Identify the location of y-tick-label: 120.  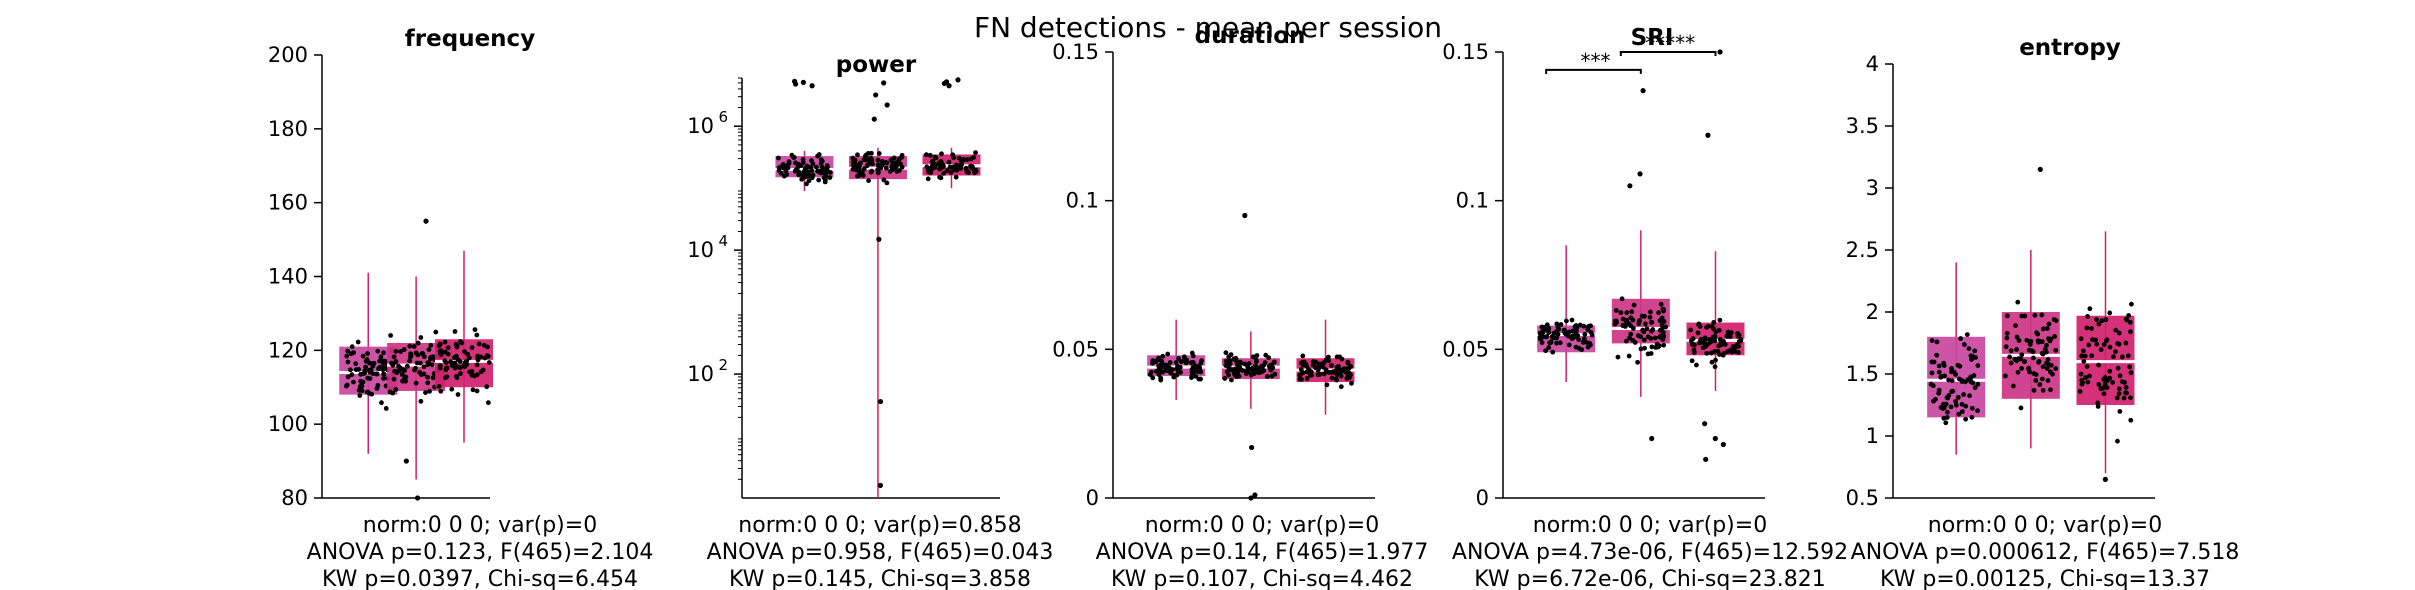
(288, 350).